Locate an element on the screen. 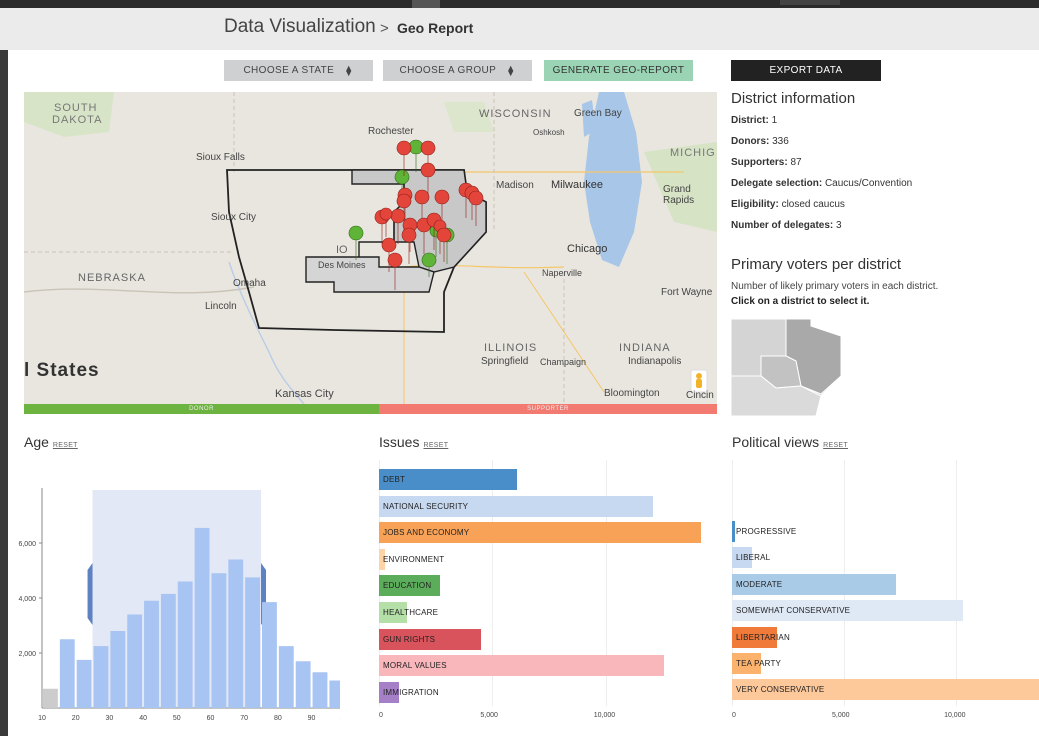  state-select-label: CHOOSE A STATE is located at coordinates (289, 70).